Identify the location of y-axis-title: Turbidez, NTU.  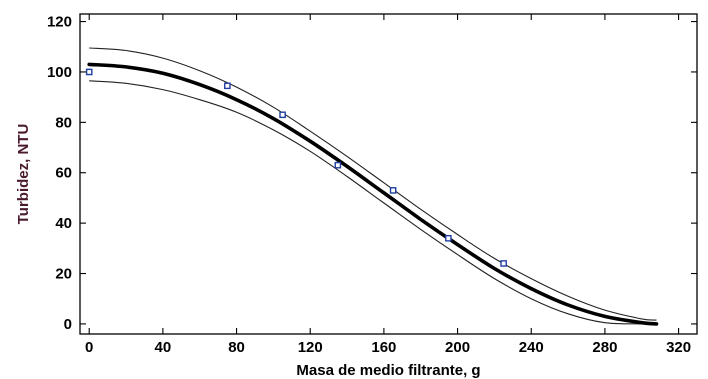
(23, 174).